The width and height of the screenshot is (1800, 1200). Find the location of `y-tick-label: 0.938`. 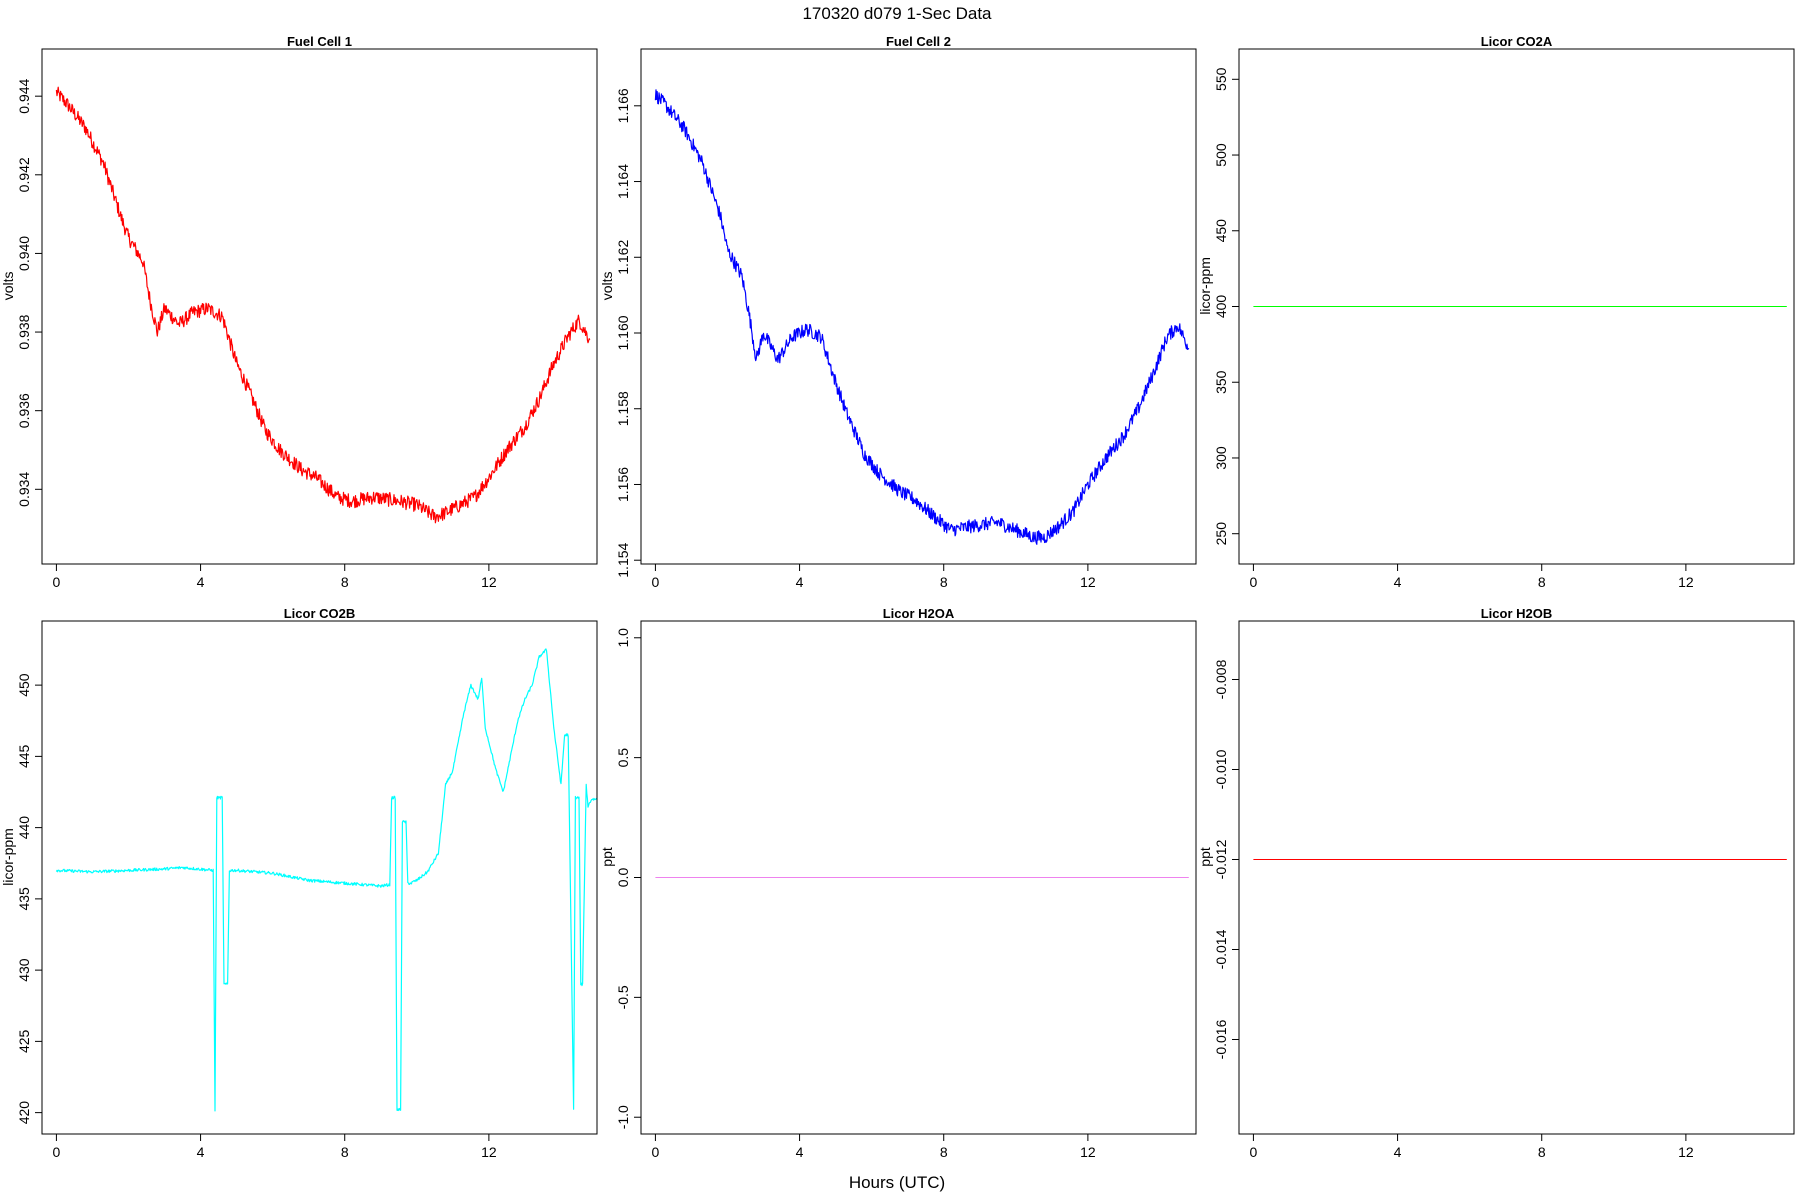

y-tick-label: 0.938 is located at coordinates (24, 331).